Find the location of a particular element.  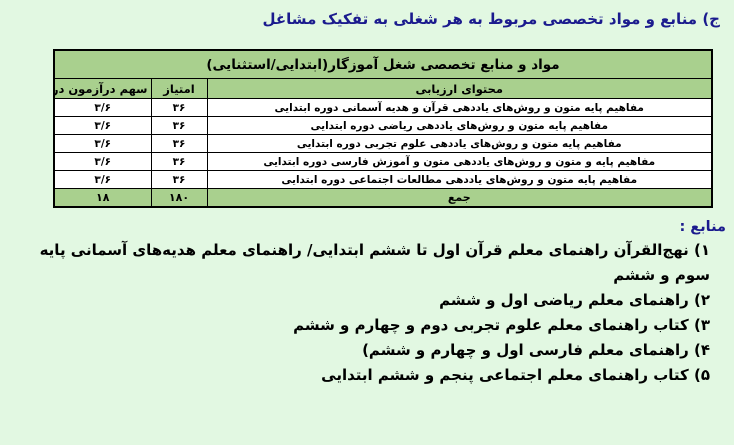

table-header-row: محتوای ارزیابی امتیاز سهم درآزمون درصد is located at coordinates (383, 88).